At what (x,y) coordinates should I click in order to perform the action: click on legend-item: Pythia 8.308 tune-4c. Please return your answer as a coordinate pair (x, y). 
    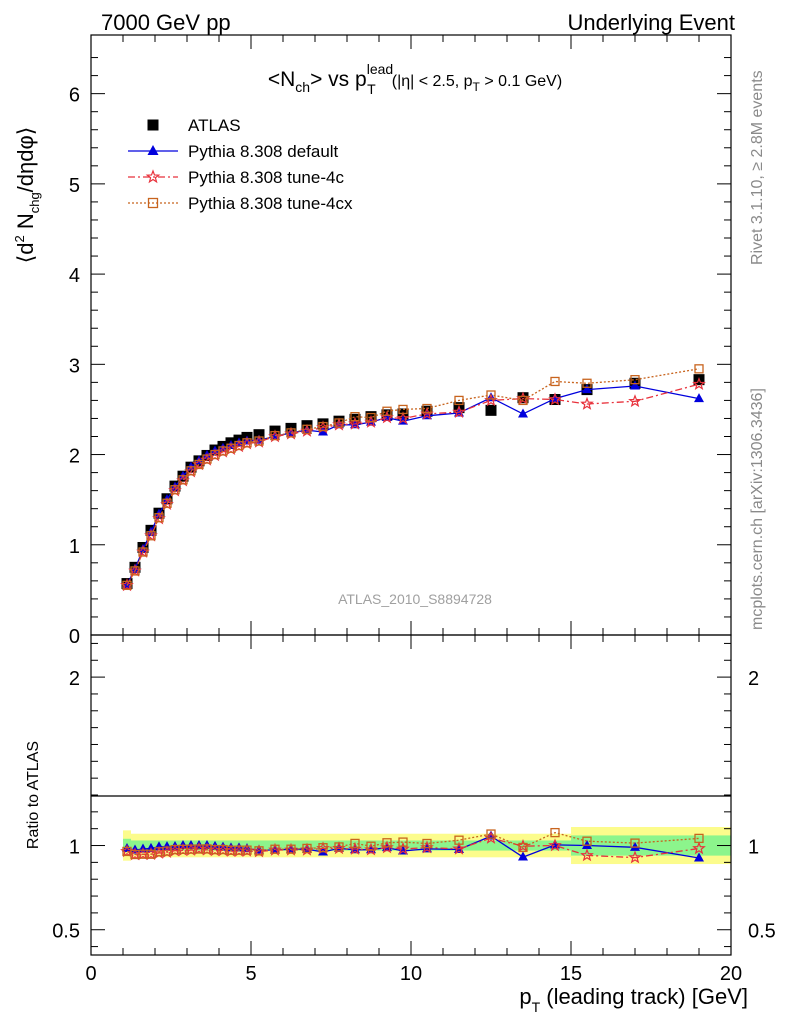
    Looking at the image, I should click on (236, 177).